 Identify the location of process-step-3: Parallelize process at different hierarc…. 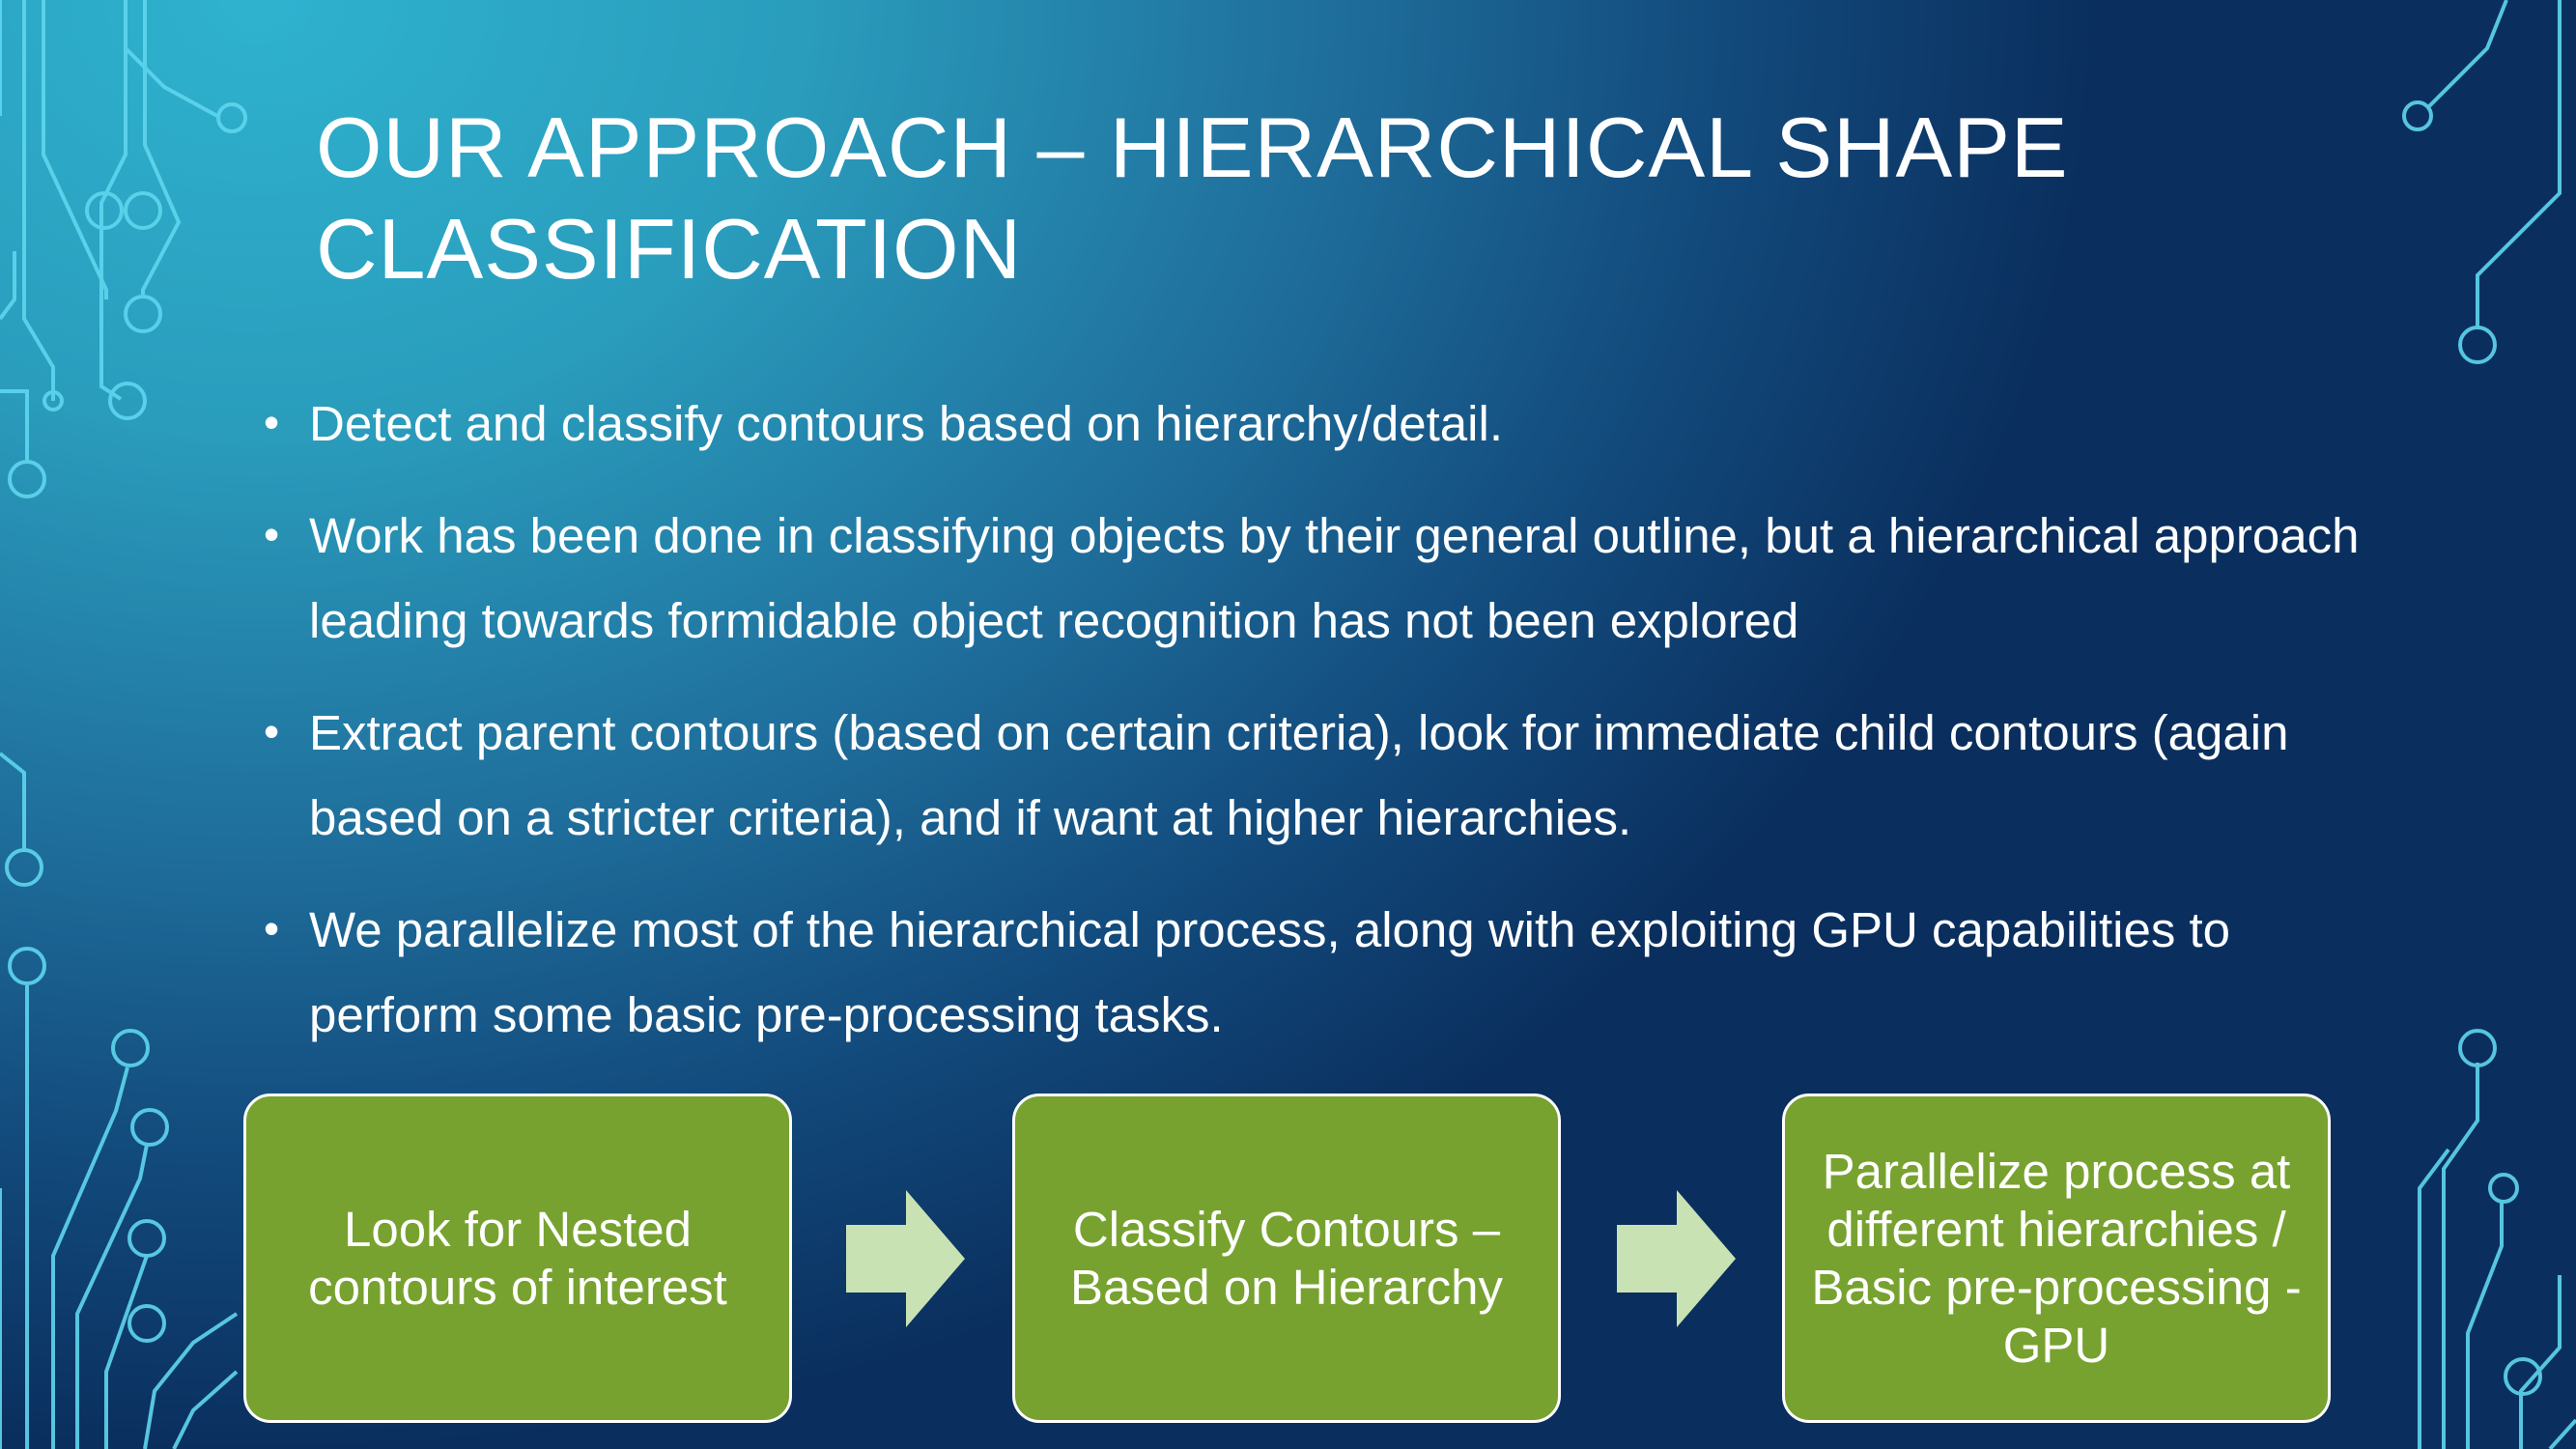
(2056, 1258).